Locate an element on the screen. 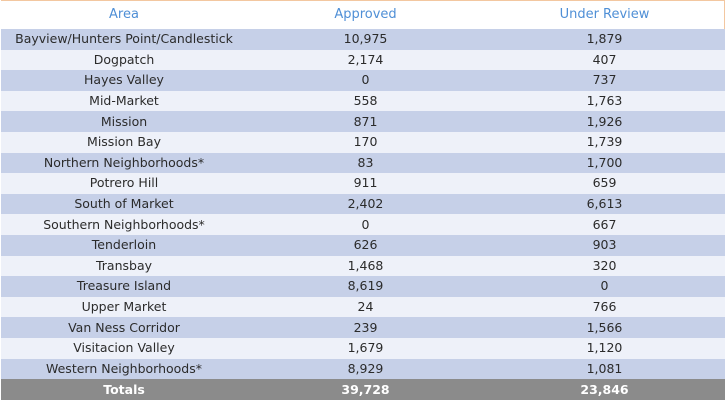  cell-area: South of Market is located at coordinates (124, 204).